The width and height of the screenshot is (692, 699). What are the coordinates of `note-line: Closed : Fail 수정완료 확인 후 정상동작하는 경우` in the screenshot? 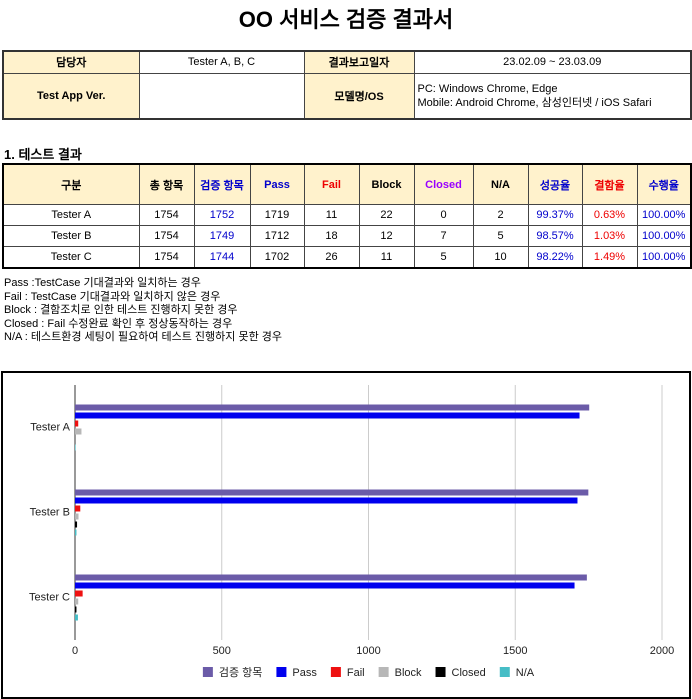 It's located at (118, 323).